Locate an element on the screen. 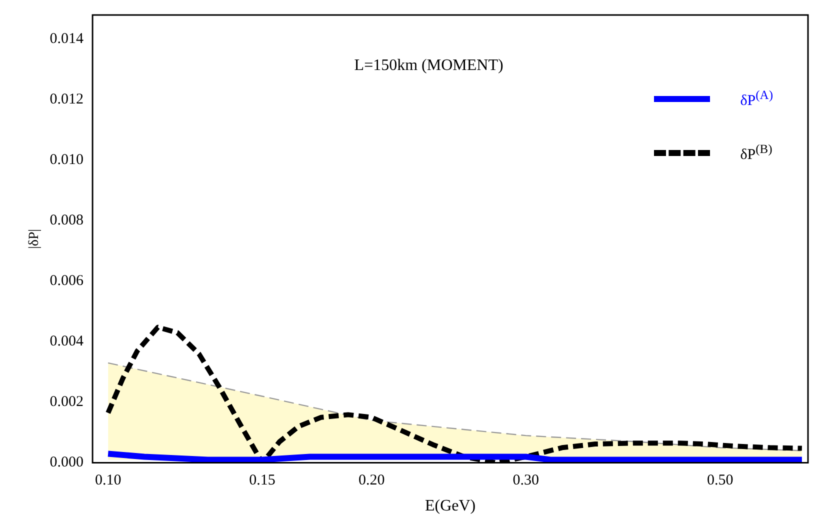 Image resolution: width=815 pixels, height=520 pixels. annotation: L=150km (MOMENT) is located at coordinates (429, 65).